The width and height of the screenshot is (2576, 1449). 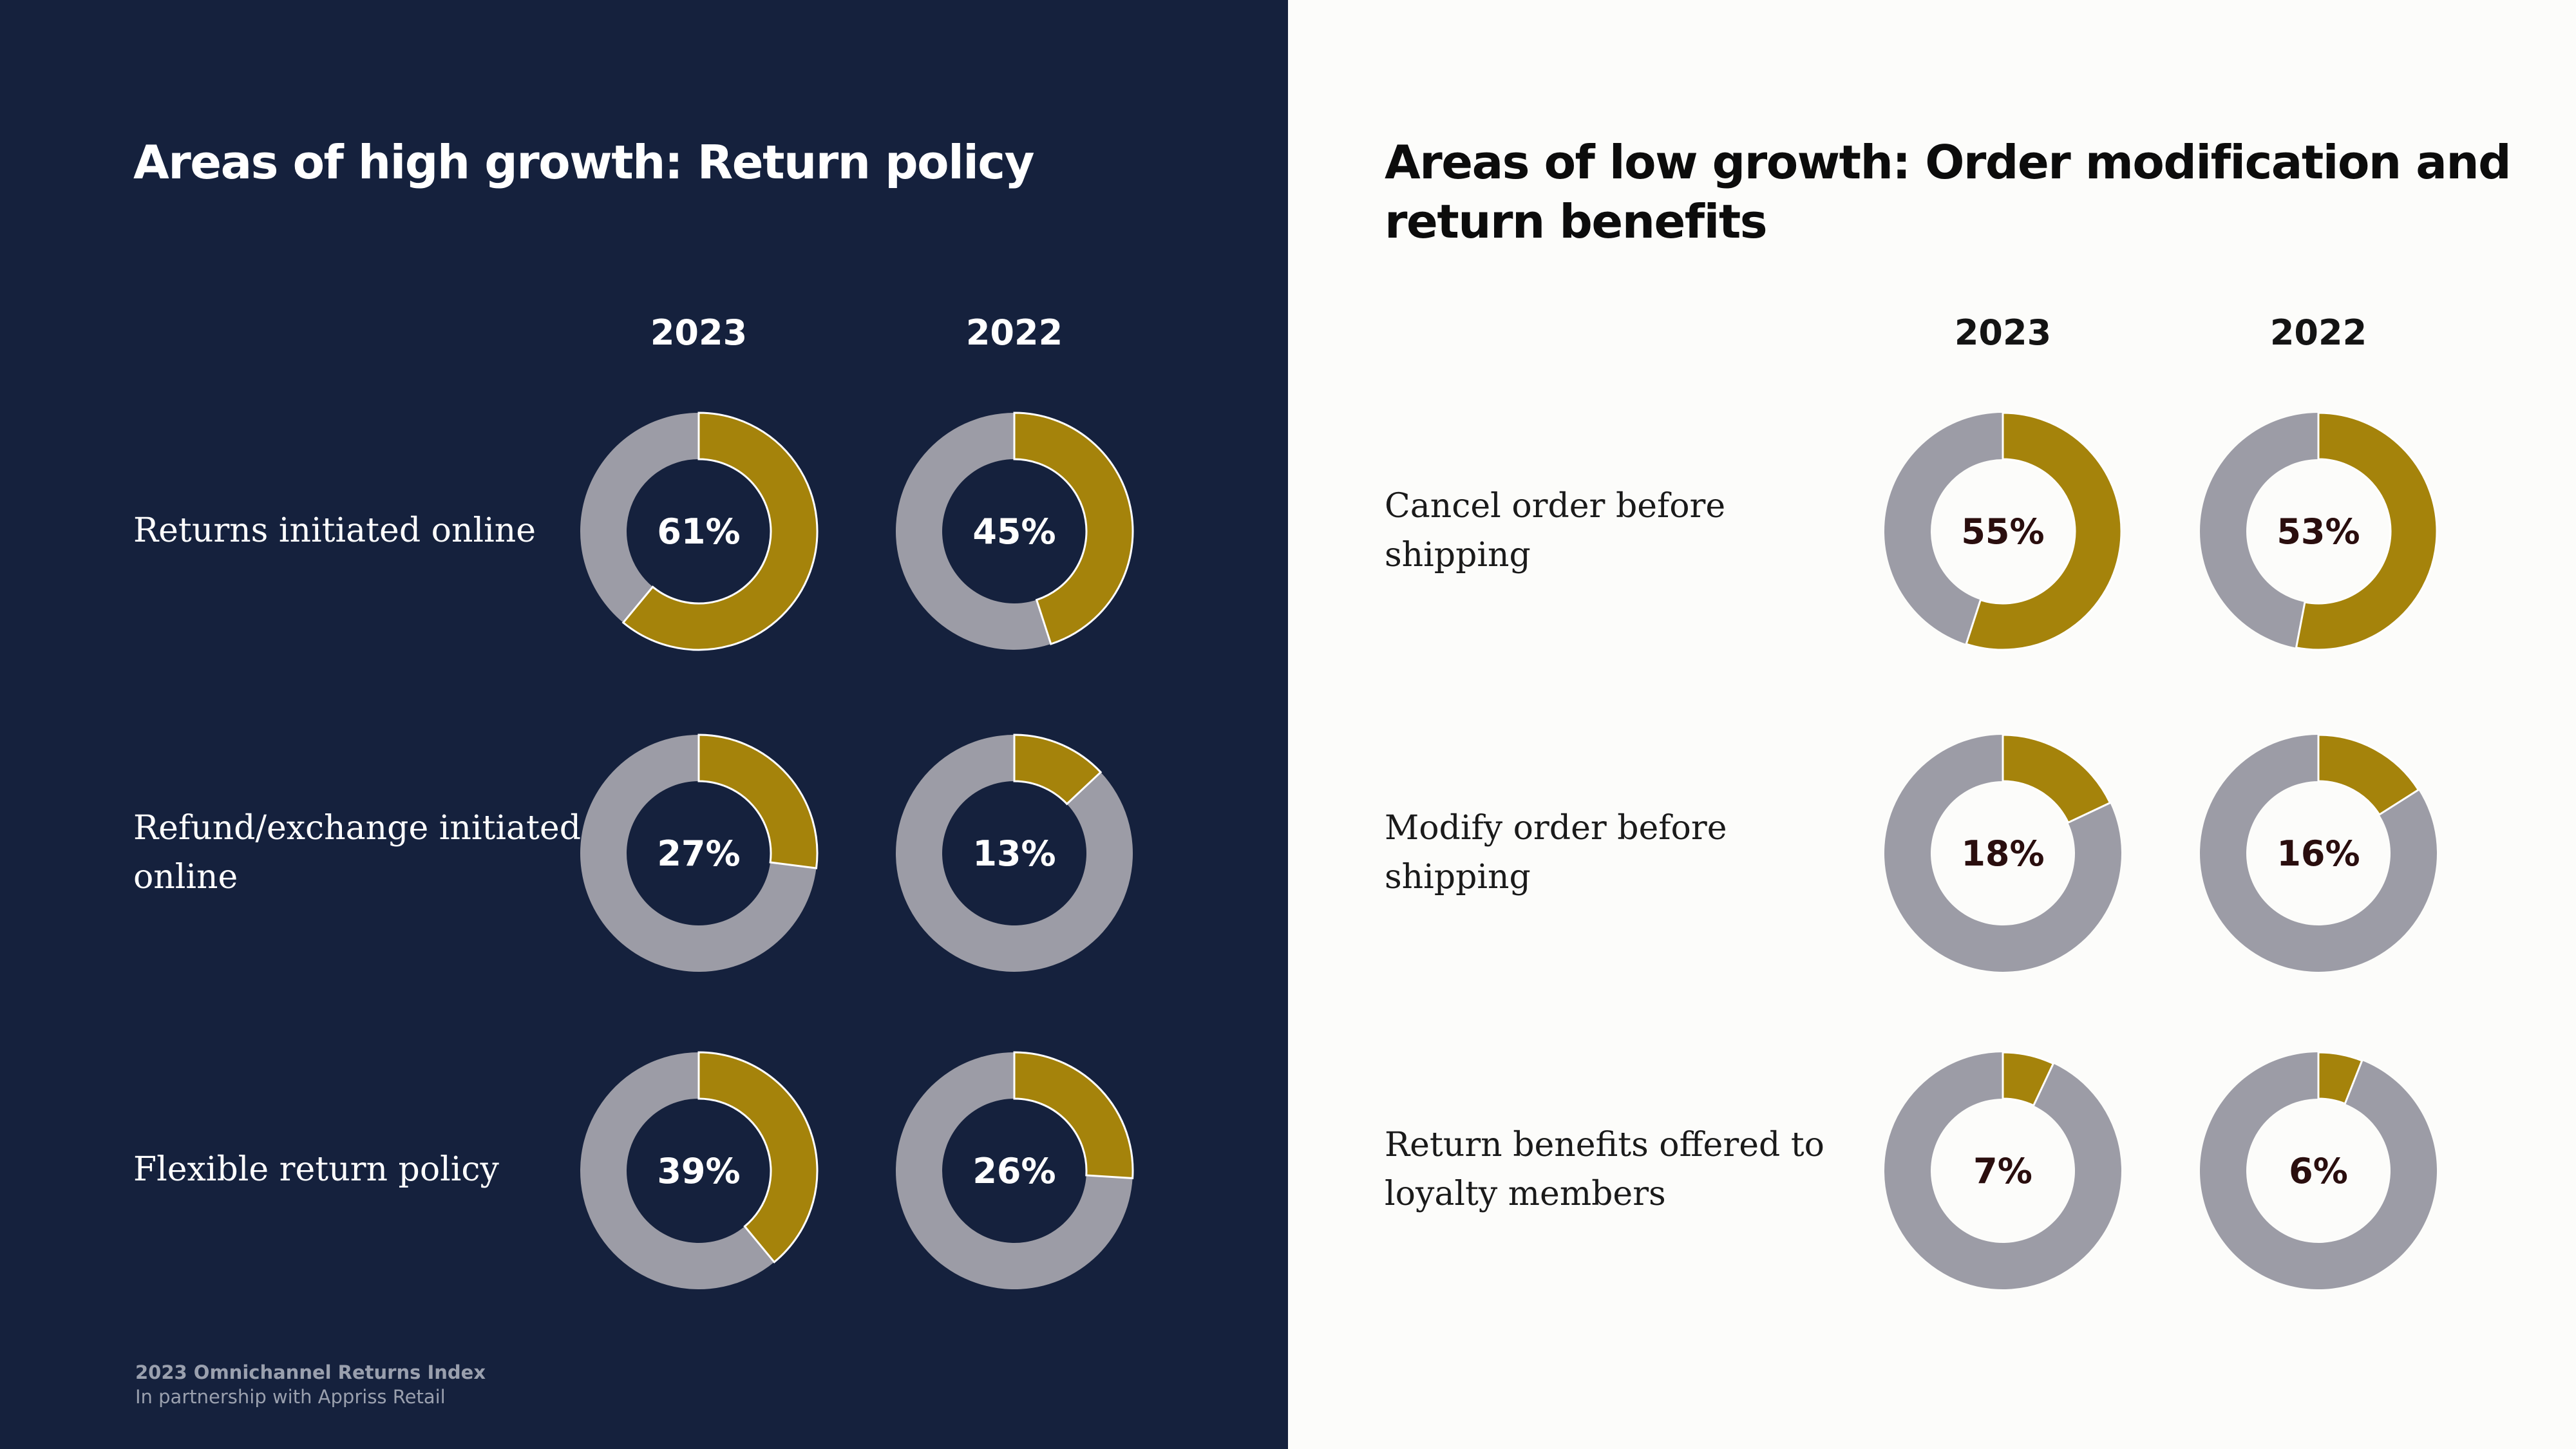 What do you see at coordinates (1556, 852) in the screenshot?
I see `row-label-modify-order: Modify order before shipping` at bounding box center [1556, 852].